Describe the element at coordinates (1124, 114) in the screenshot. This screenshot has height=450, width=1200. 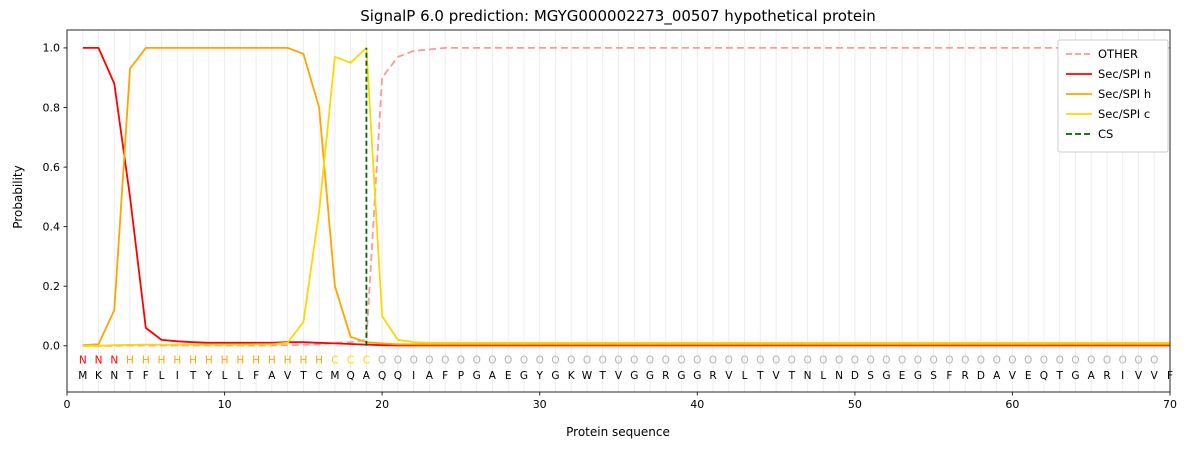
I see `legend-label-sec-spi-c: Sec/SPI c` at that location.